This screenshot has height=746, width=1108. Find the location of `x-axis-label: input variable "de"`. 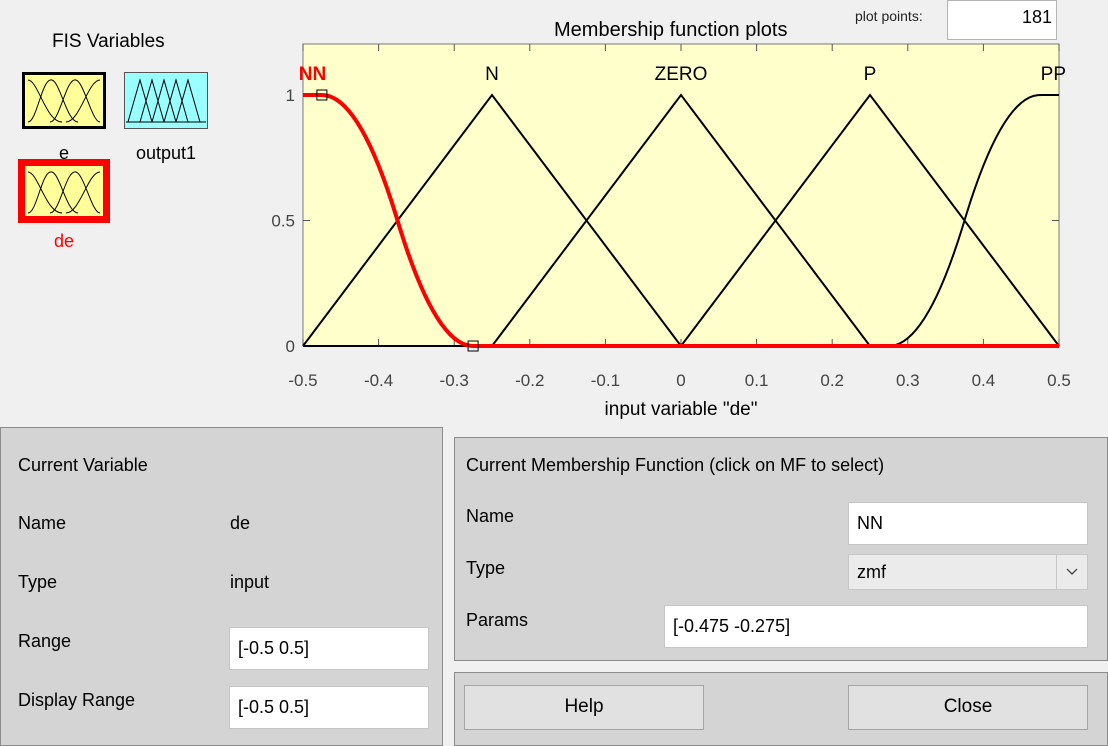

x-axis-label: input variable "de" is located at coordinates (681, 409).